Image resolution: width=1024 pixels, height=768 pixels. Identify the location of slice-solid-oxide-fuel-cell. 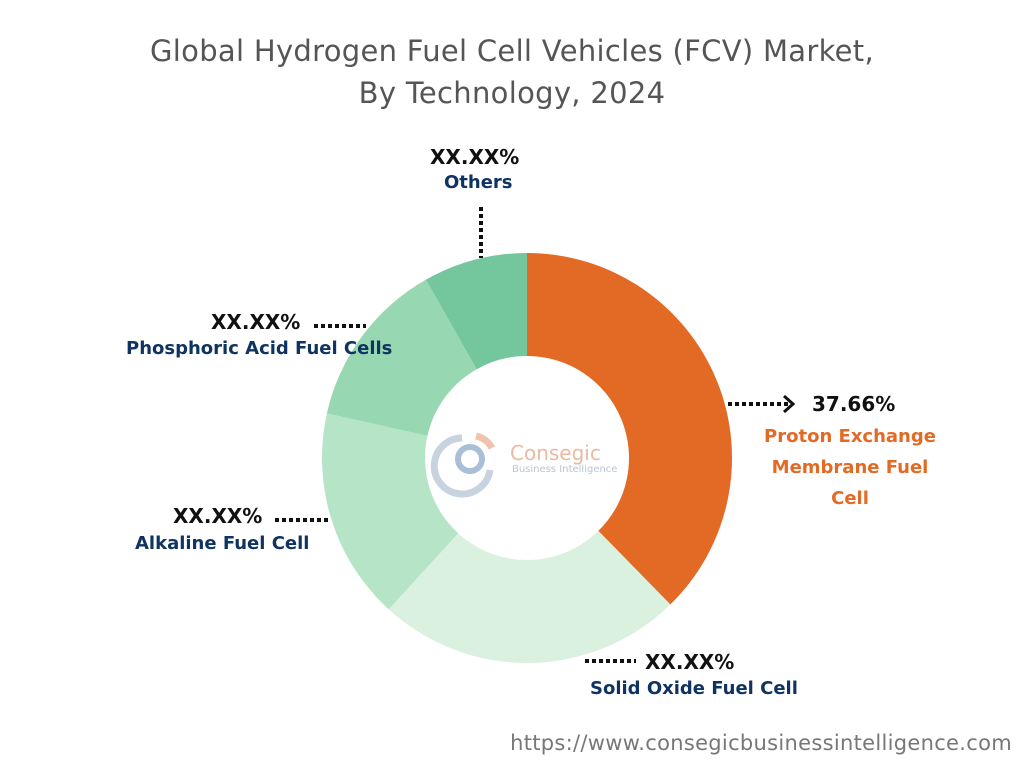
(529, 597).